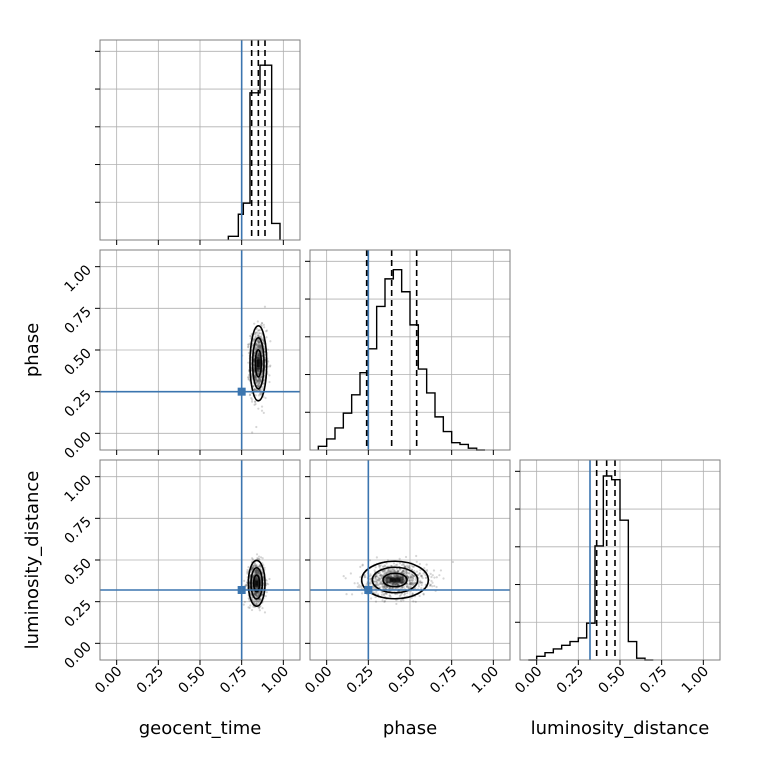 The height and width of the screenshot is (760, 760). Describe the element at coordinates (241, 590) in the screenshot. I see `truth-marker` at that location.